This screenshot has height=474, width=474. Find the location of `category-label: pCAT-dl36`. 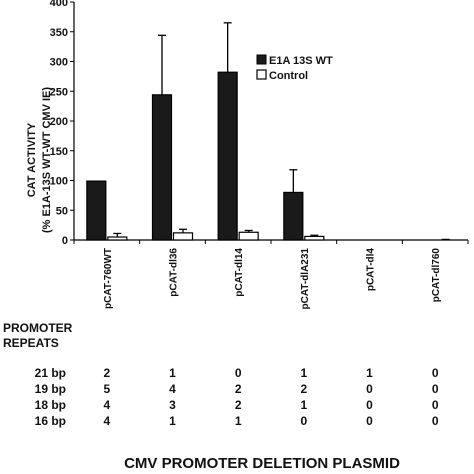

category-label: pCAT-dl36 is located at coordinates (174, 272).